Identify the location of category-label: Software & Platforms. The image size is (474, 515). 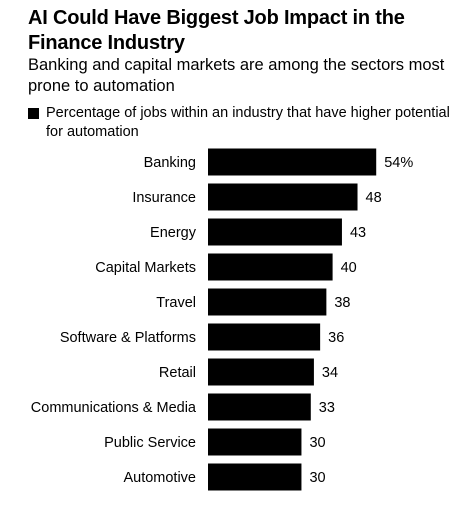
(128, 338).